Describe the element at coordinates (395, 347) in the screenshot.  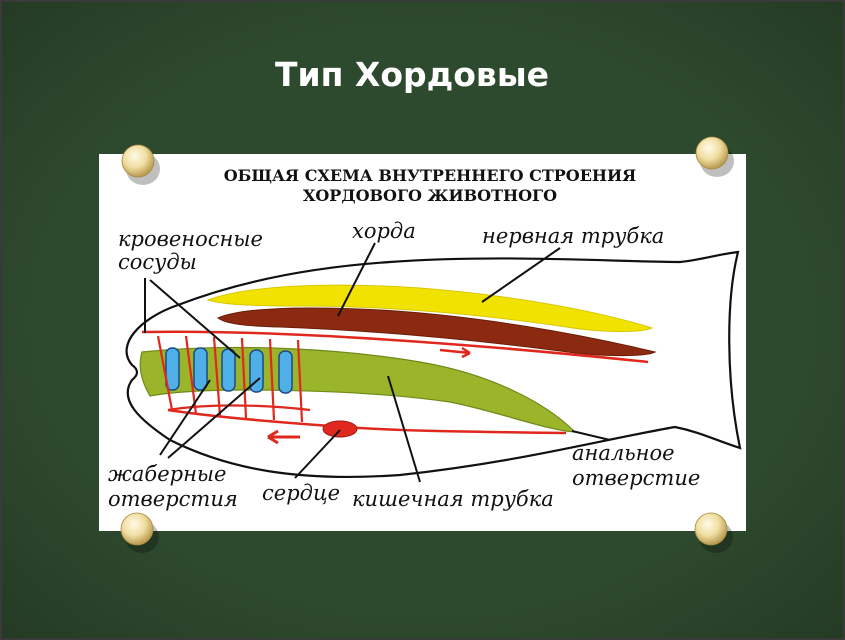
I see `dorsal-blood-vessel` at that location.